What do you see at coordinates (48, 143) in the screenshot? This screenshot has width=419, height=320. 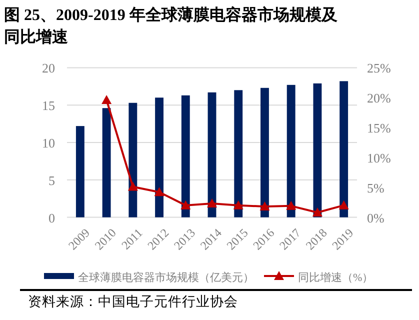 I see `y-tick-label: 10` at bounding box center [48, 143].